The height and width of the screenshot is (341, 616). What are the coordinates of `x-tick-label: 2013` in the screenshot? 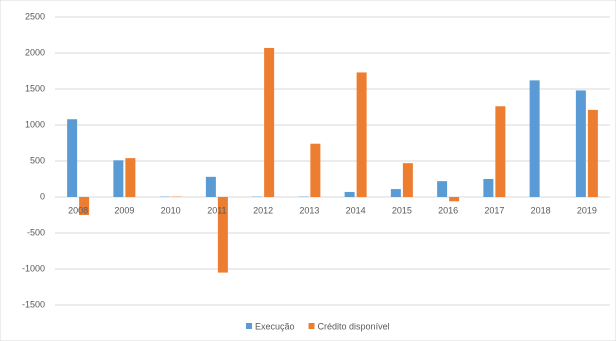 It's located at (309, 210).